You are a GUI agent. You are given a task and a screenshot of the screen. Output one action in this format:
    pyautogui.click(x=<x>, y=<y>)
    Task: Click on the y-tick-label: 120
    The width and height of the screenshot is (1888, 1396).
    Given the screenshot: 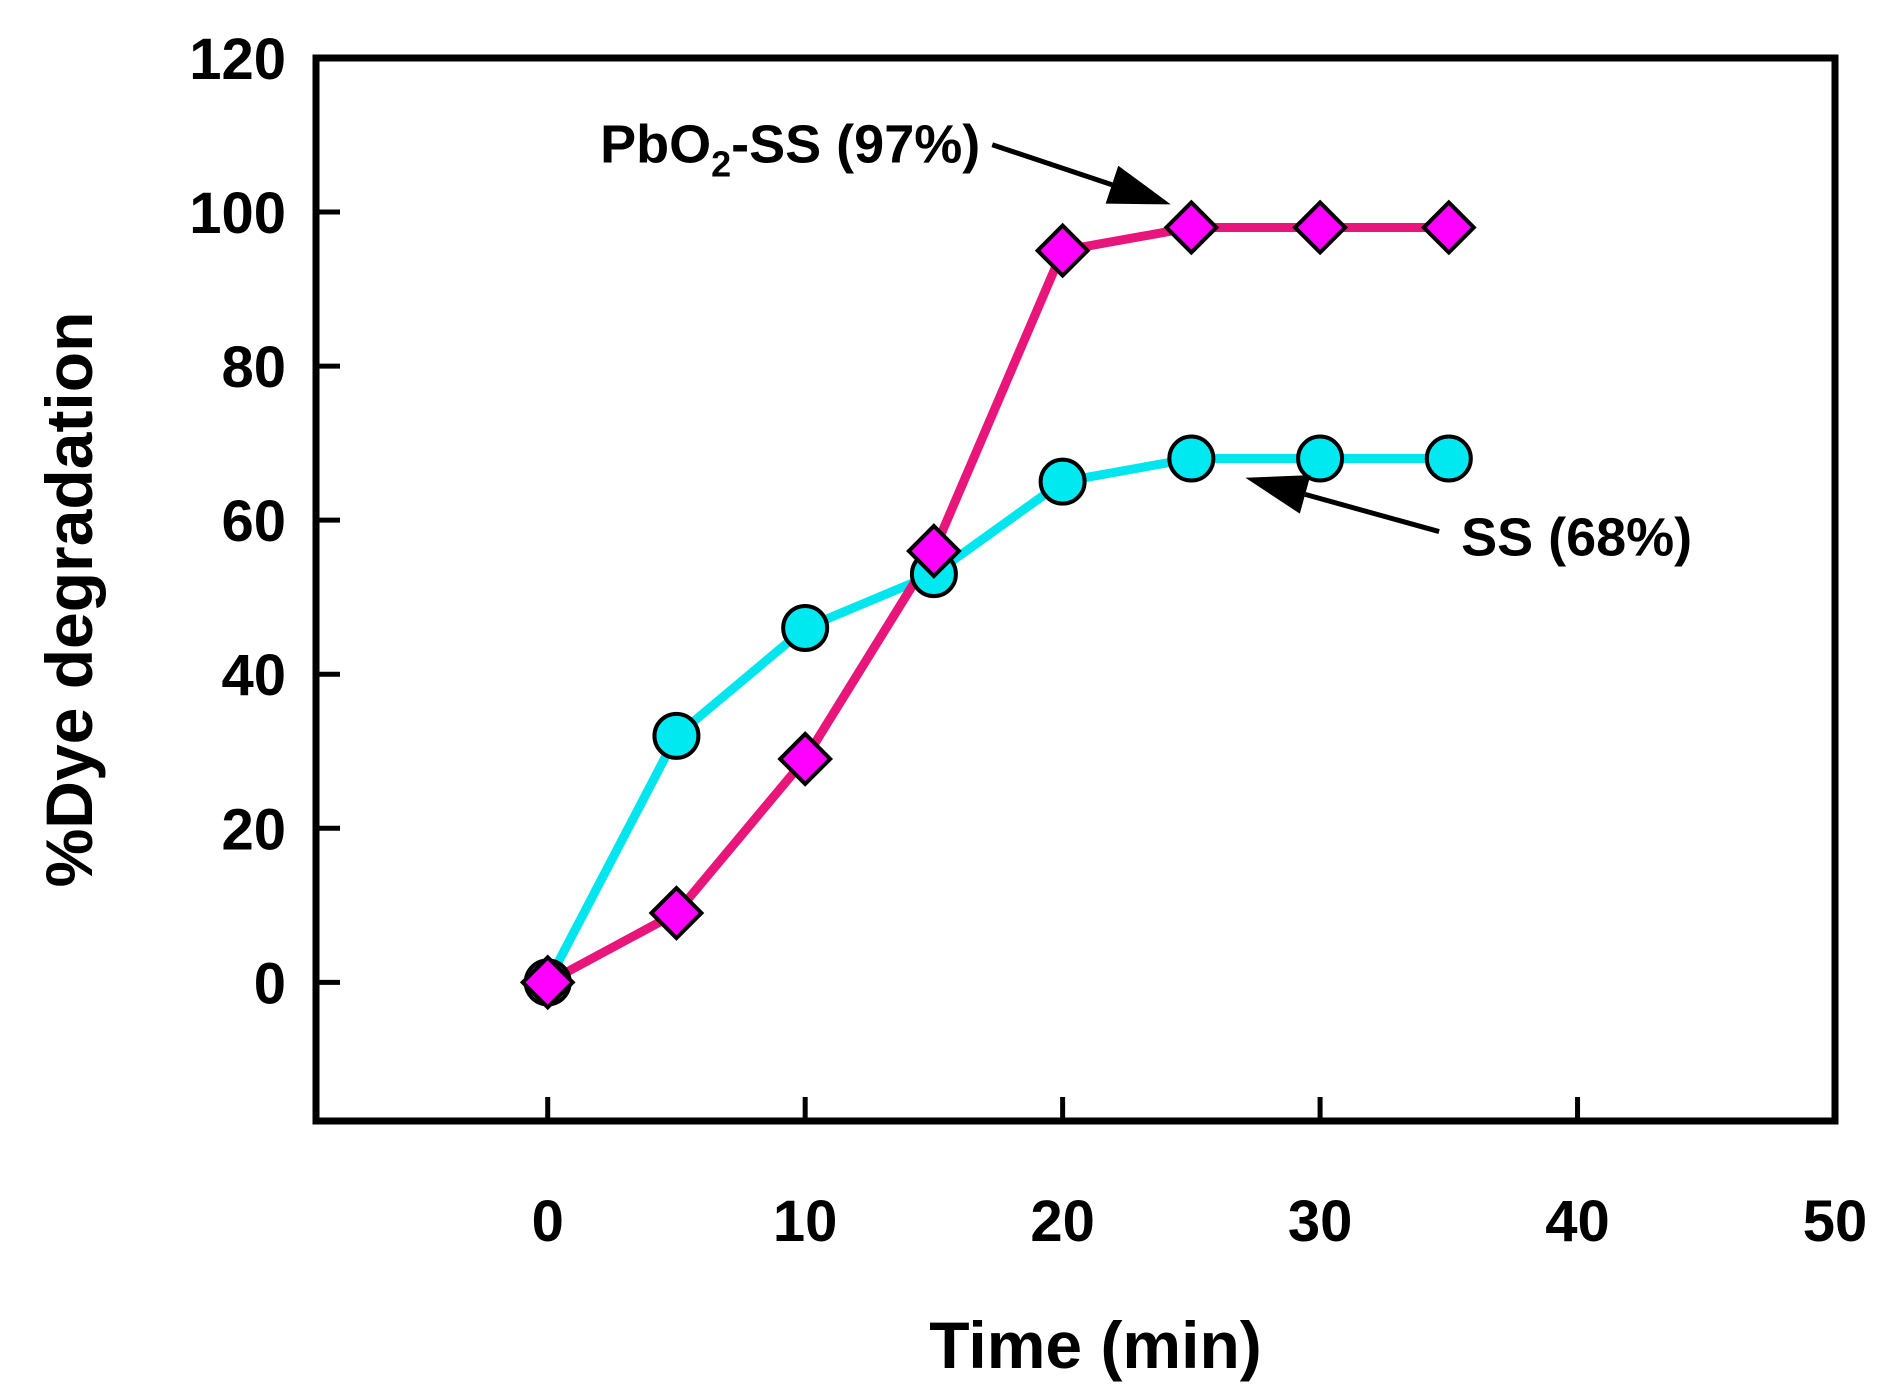 What is the action you would take?
    pyautogui.click(x=237, y=59)
    